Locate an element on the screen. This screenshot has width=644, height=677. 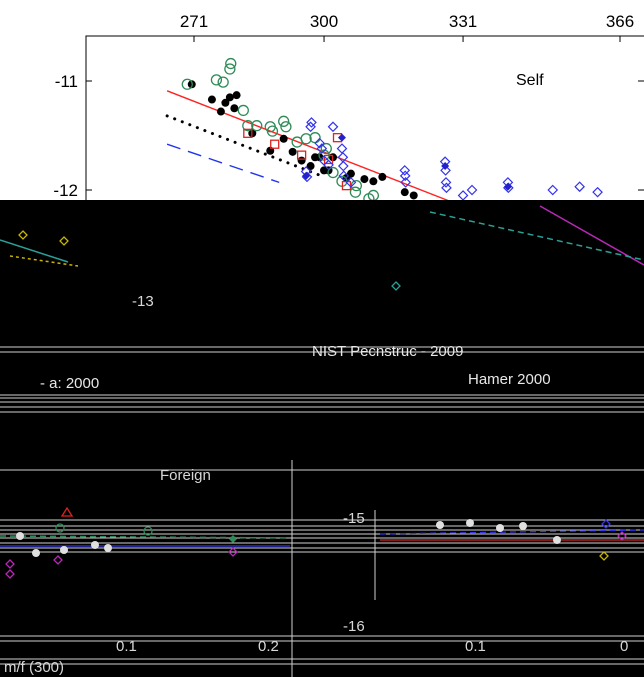
top-y-tick-label: -12 is located at coordinates (65, 190).